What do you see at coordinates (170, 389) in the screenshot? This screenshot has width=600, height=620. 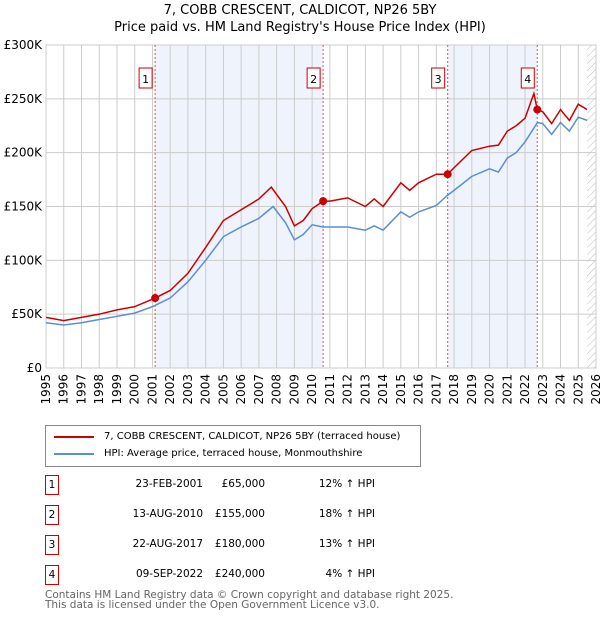 I see `x-tick-label: 2002` at bounding box center [170, 389].